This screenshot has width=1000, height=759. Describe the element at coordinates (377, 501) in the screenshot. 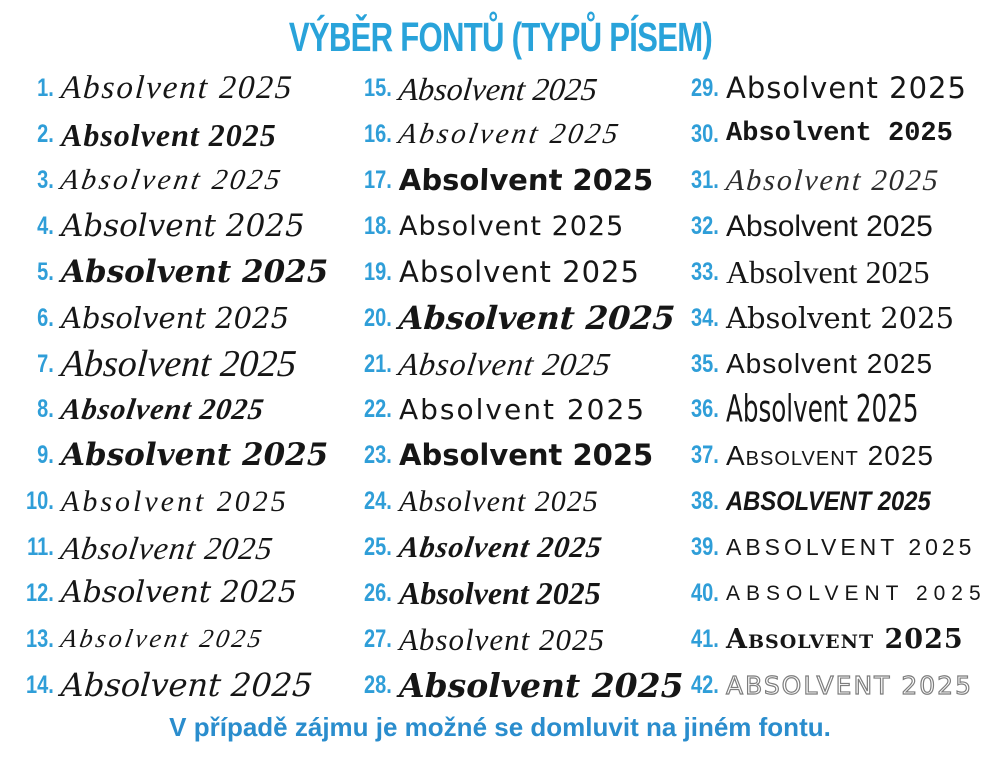

I see `font-number: 24.` at that location.